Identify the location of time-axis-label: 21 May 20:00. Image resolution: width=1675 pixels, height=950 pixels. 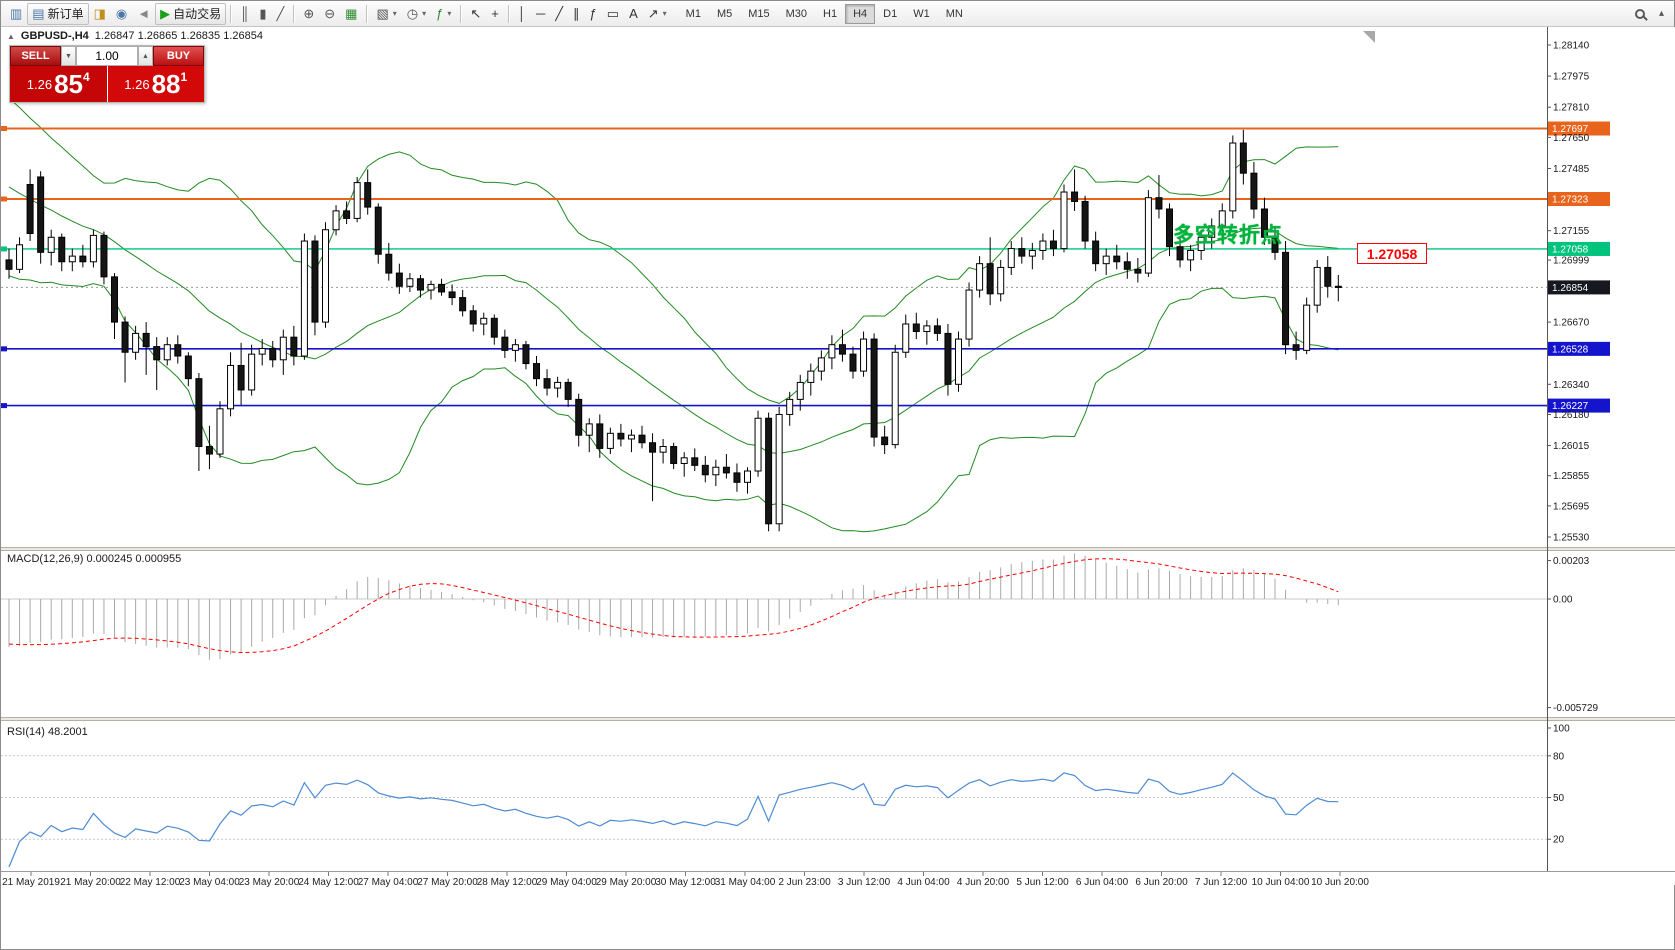
(90, 882).